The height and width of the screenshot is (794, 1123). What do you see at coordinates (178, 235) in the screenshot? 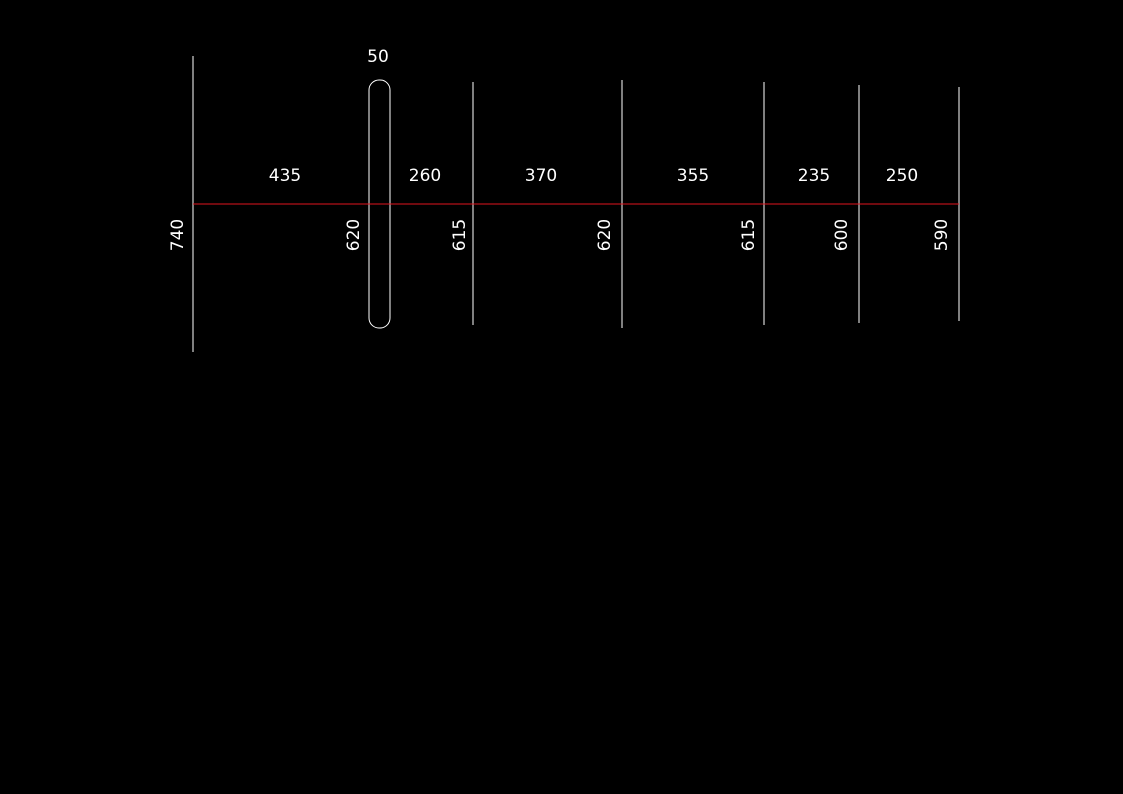
I see `height-label: 740` at bounding box center [178, 235].